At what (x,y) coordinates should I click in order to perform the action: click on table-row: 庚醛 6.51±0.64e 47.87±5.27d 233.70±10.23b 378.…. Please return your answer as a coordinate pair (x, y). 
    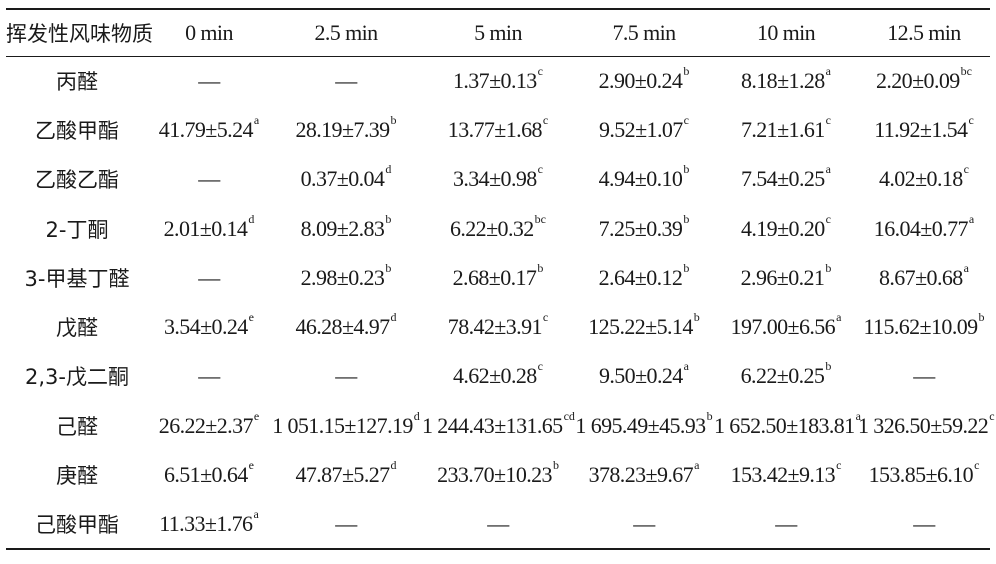
    Looking at the image, I should click on (498, 474).